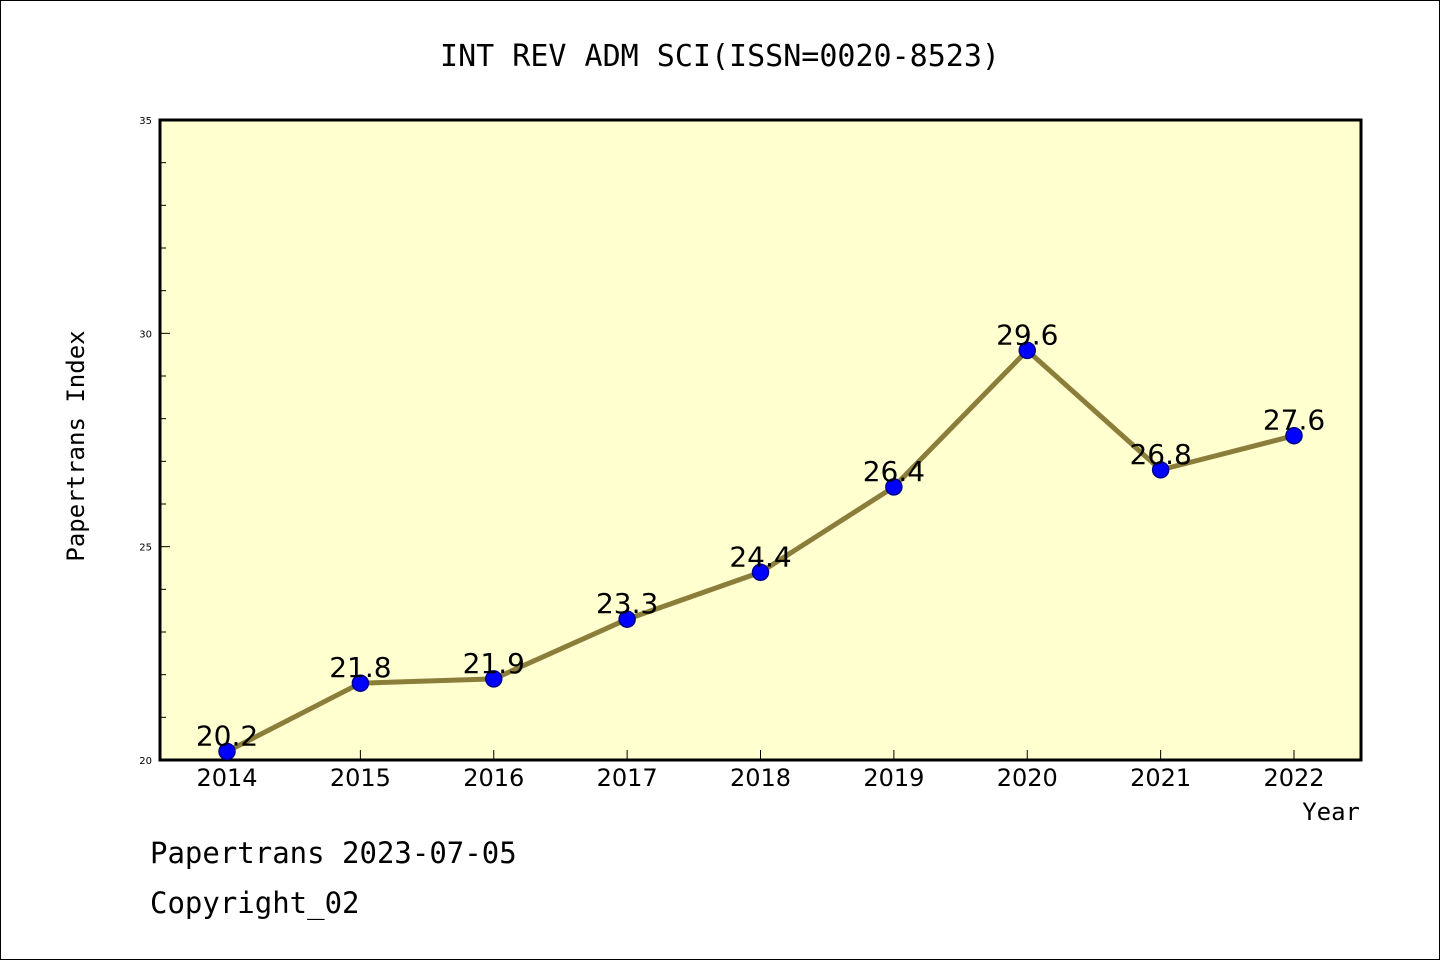  I want to click on y-tick-label: 25, so click(145, 548).